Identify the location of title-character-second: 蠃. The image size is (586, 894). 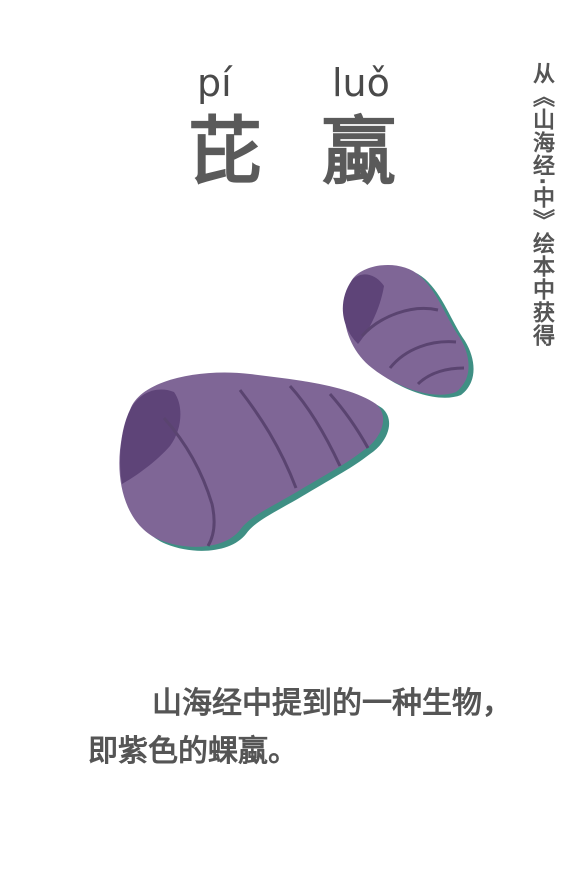
(359, 152).